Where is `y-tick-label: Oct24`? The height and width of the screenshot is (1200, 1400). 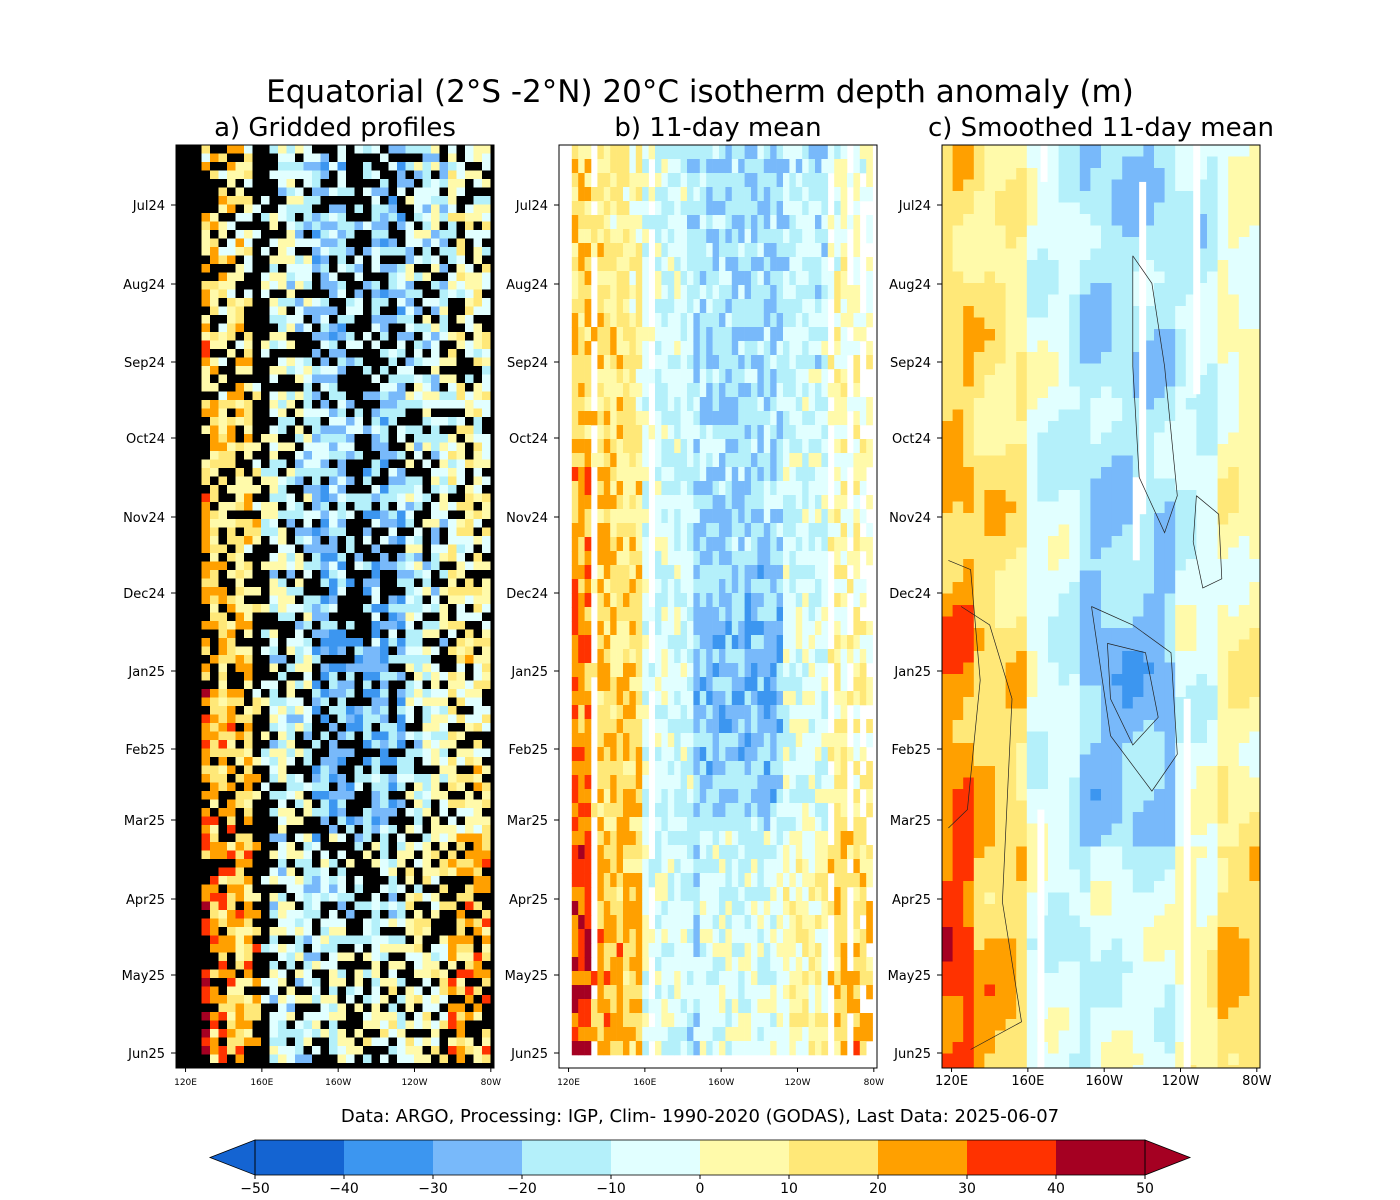 y-tick-label: Oct24 is located at coordinates (145, 439).